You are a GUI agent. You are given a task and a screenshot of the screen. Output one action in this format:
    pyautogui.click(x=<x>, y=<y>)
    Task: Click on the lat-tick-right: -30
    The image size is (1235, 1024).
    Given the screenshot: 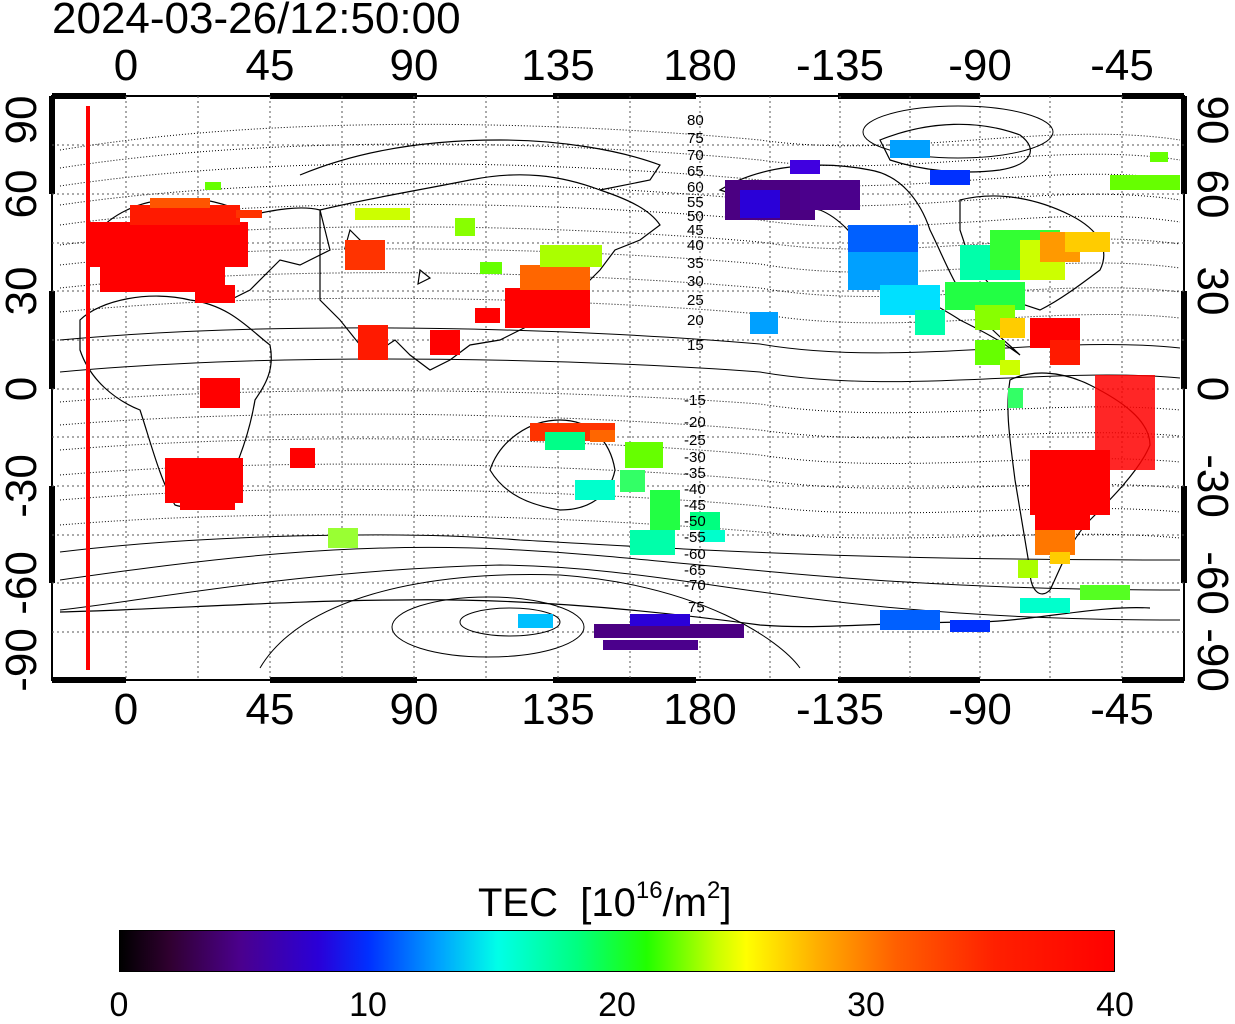 What is the action you would take?
    pyautogui.click(x=1211, y=486)
    